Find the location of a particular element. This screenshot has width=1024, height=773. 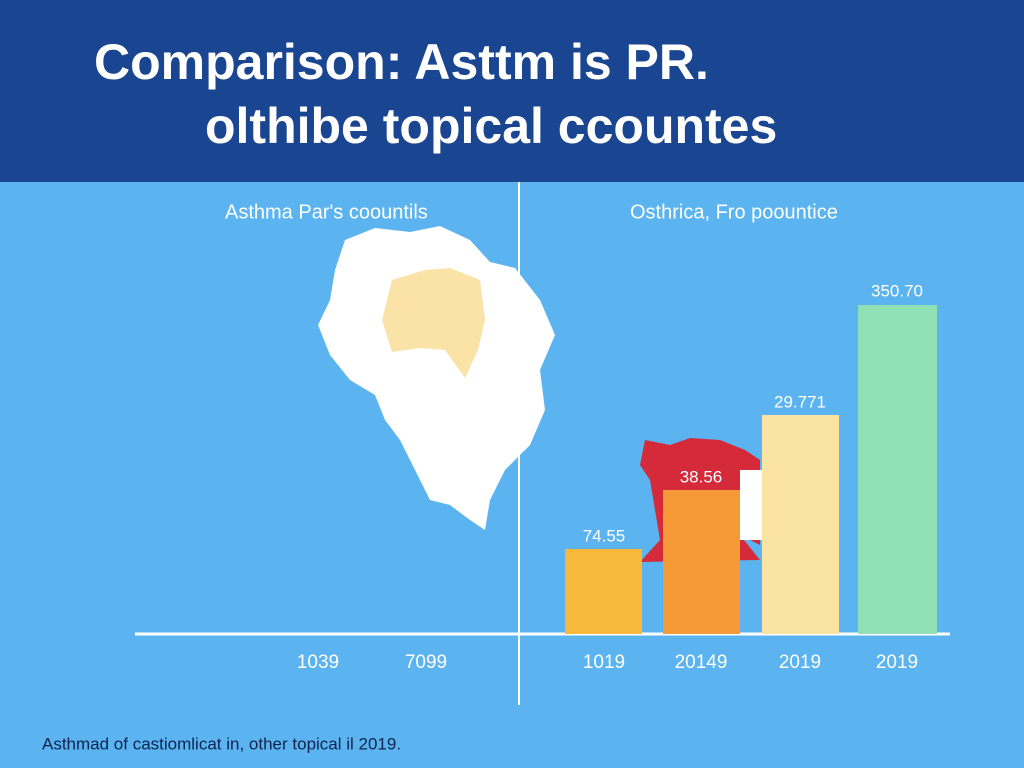

x-label: 1019 is located at coordinates (604, 662).